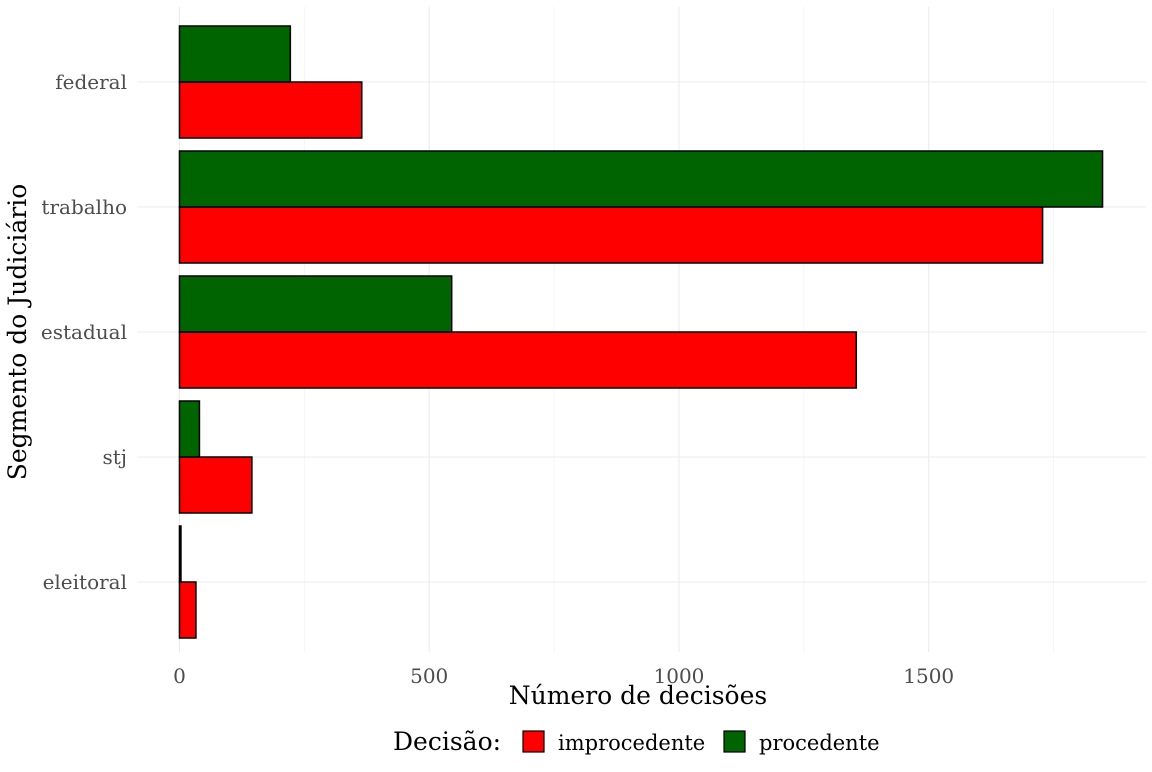  What do you see at coordinates (563, 676) in the screenshot?
I see `x-axis-tick-labels: 0 500 1000 1500` at bounding box center [563, 676].